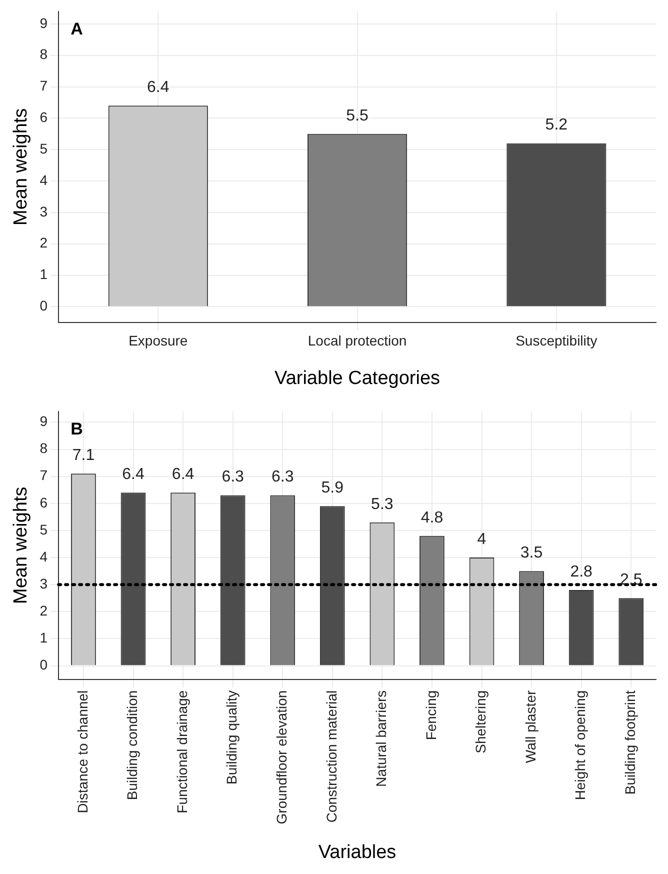 This screenshot has height=874, width=668. Describe the element at coordinates (76, 429) in the screenshot. I see `annotation: B` at that location.